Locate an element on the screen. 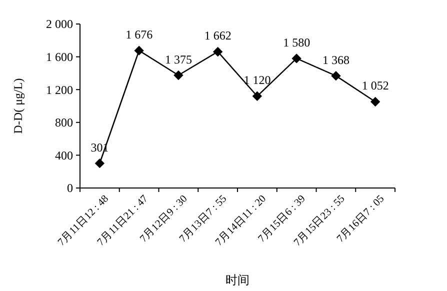 The height and width of the screenshot is (291, 447). data-label: 1 375 is located at coordinates (178, 59).